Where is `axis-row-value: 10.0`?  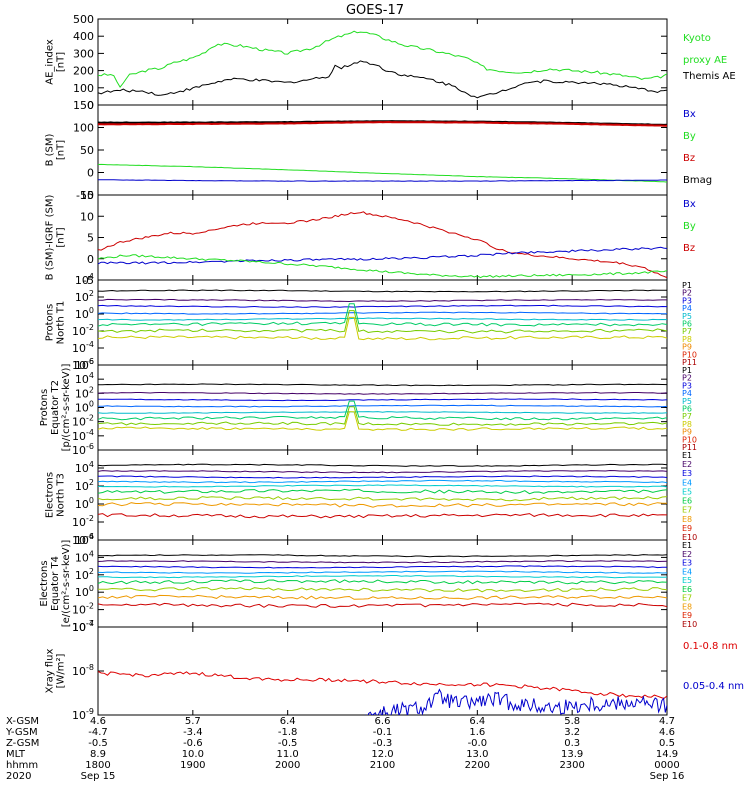 axis-row-value: 10.0 is located at coordinates (193, 754).